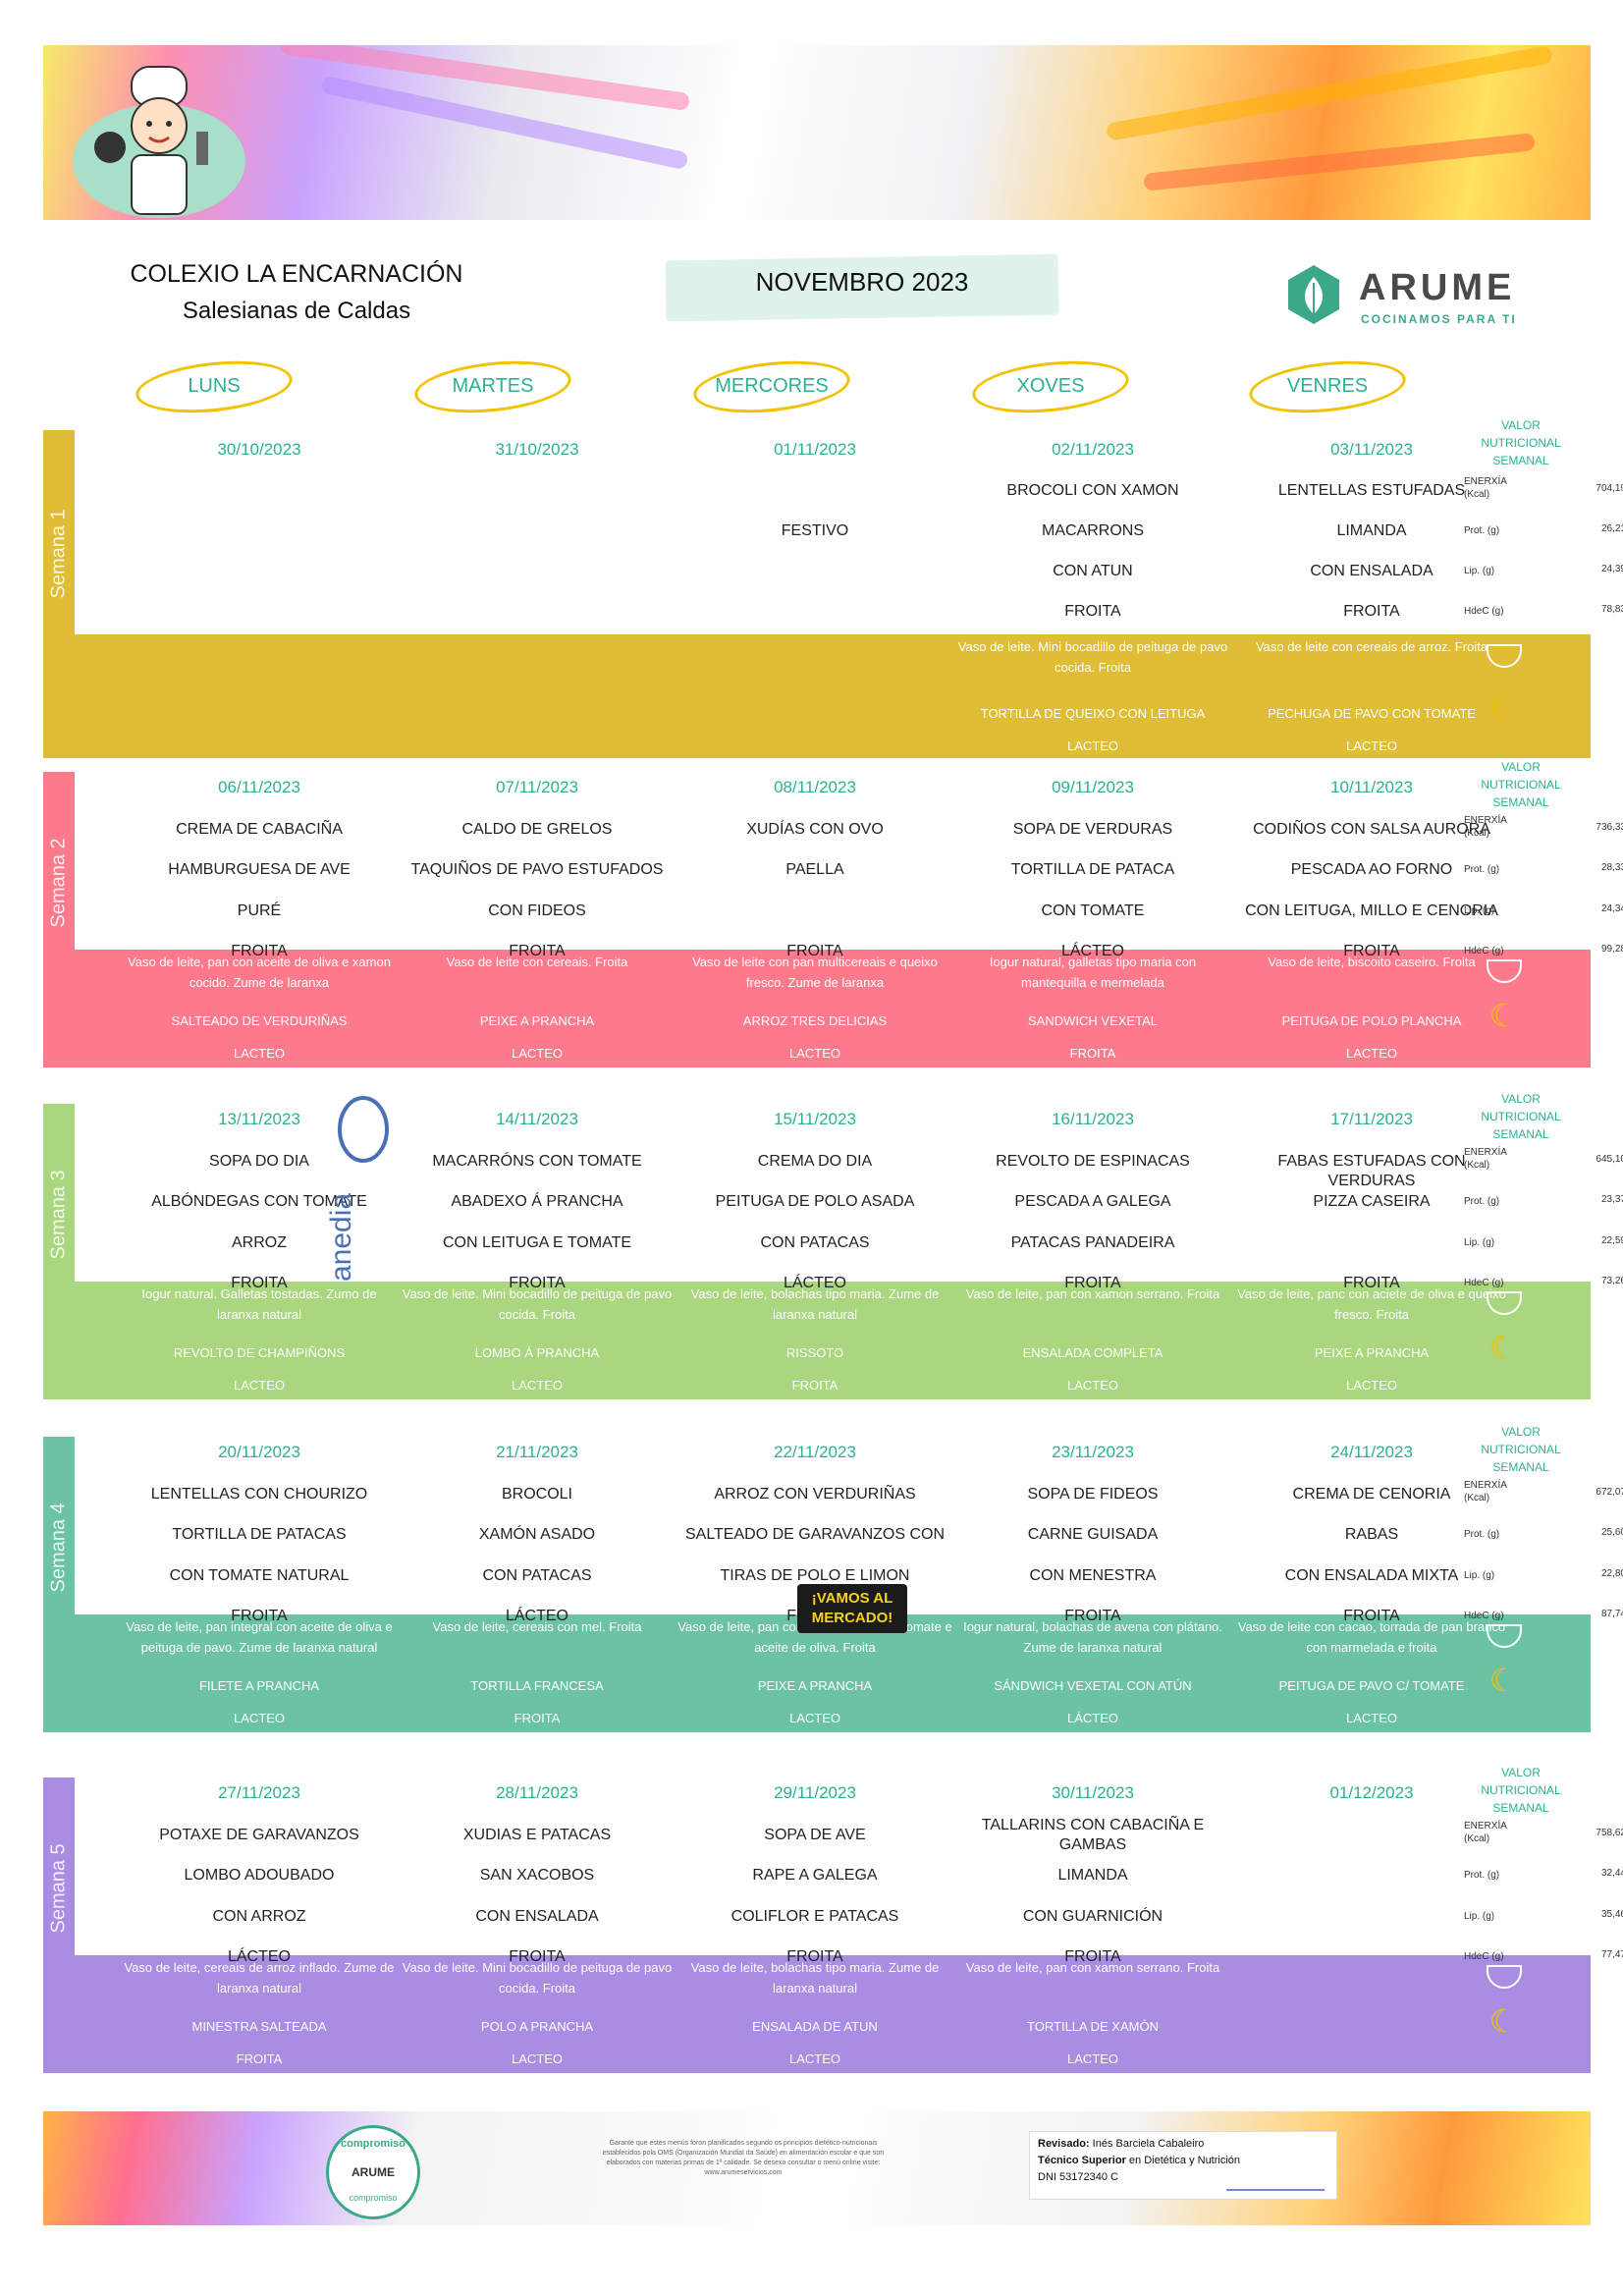 The height and width of the screenshot is (2296, 1623). I want to click on nutrition-value: 26,21, so click(1611, 528).